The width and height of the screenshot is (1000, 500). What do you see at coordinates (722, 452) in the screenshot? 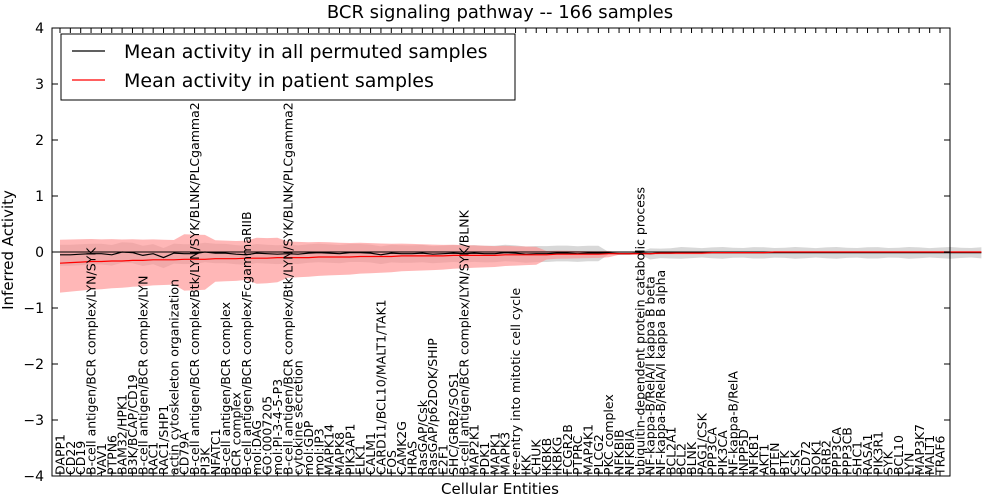
I see `x-tick-label: PIK3CA` at bounding box center [722, 452].